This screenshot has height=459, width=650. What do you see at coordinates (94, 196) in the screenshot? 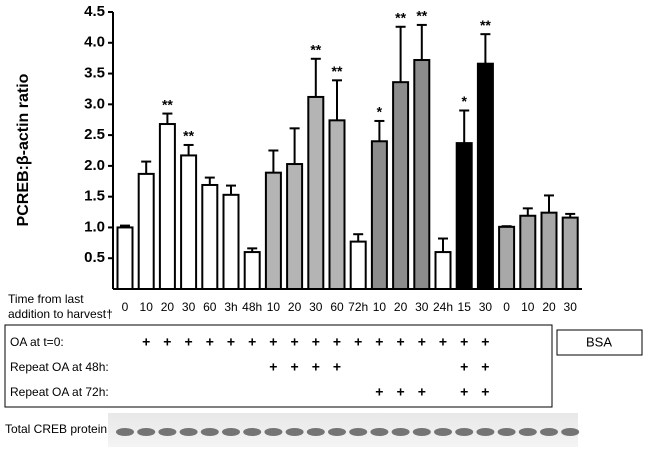
I see `y-tick-label: 1.5` at bounding box center [94, 196].